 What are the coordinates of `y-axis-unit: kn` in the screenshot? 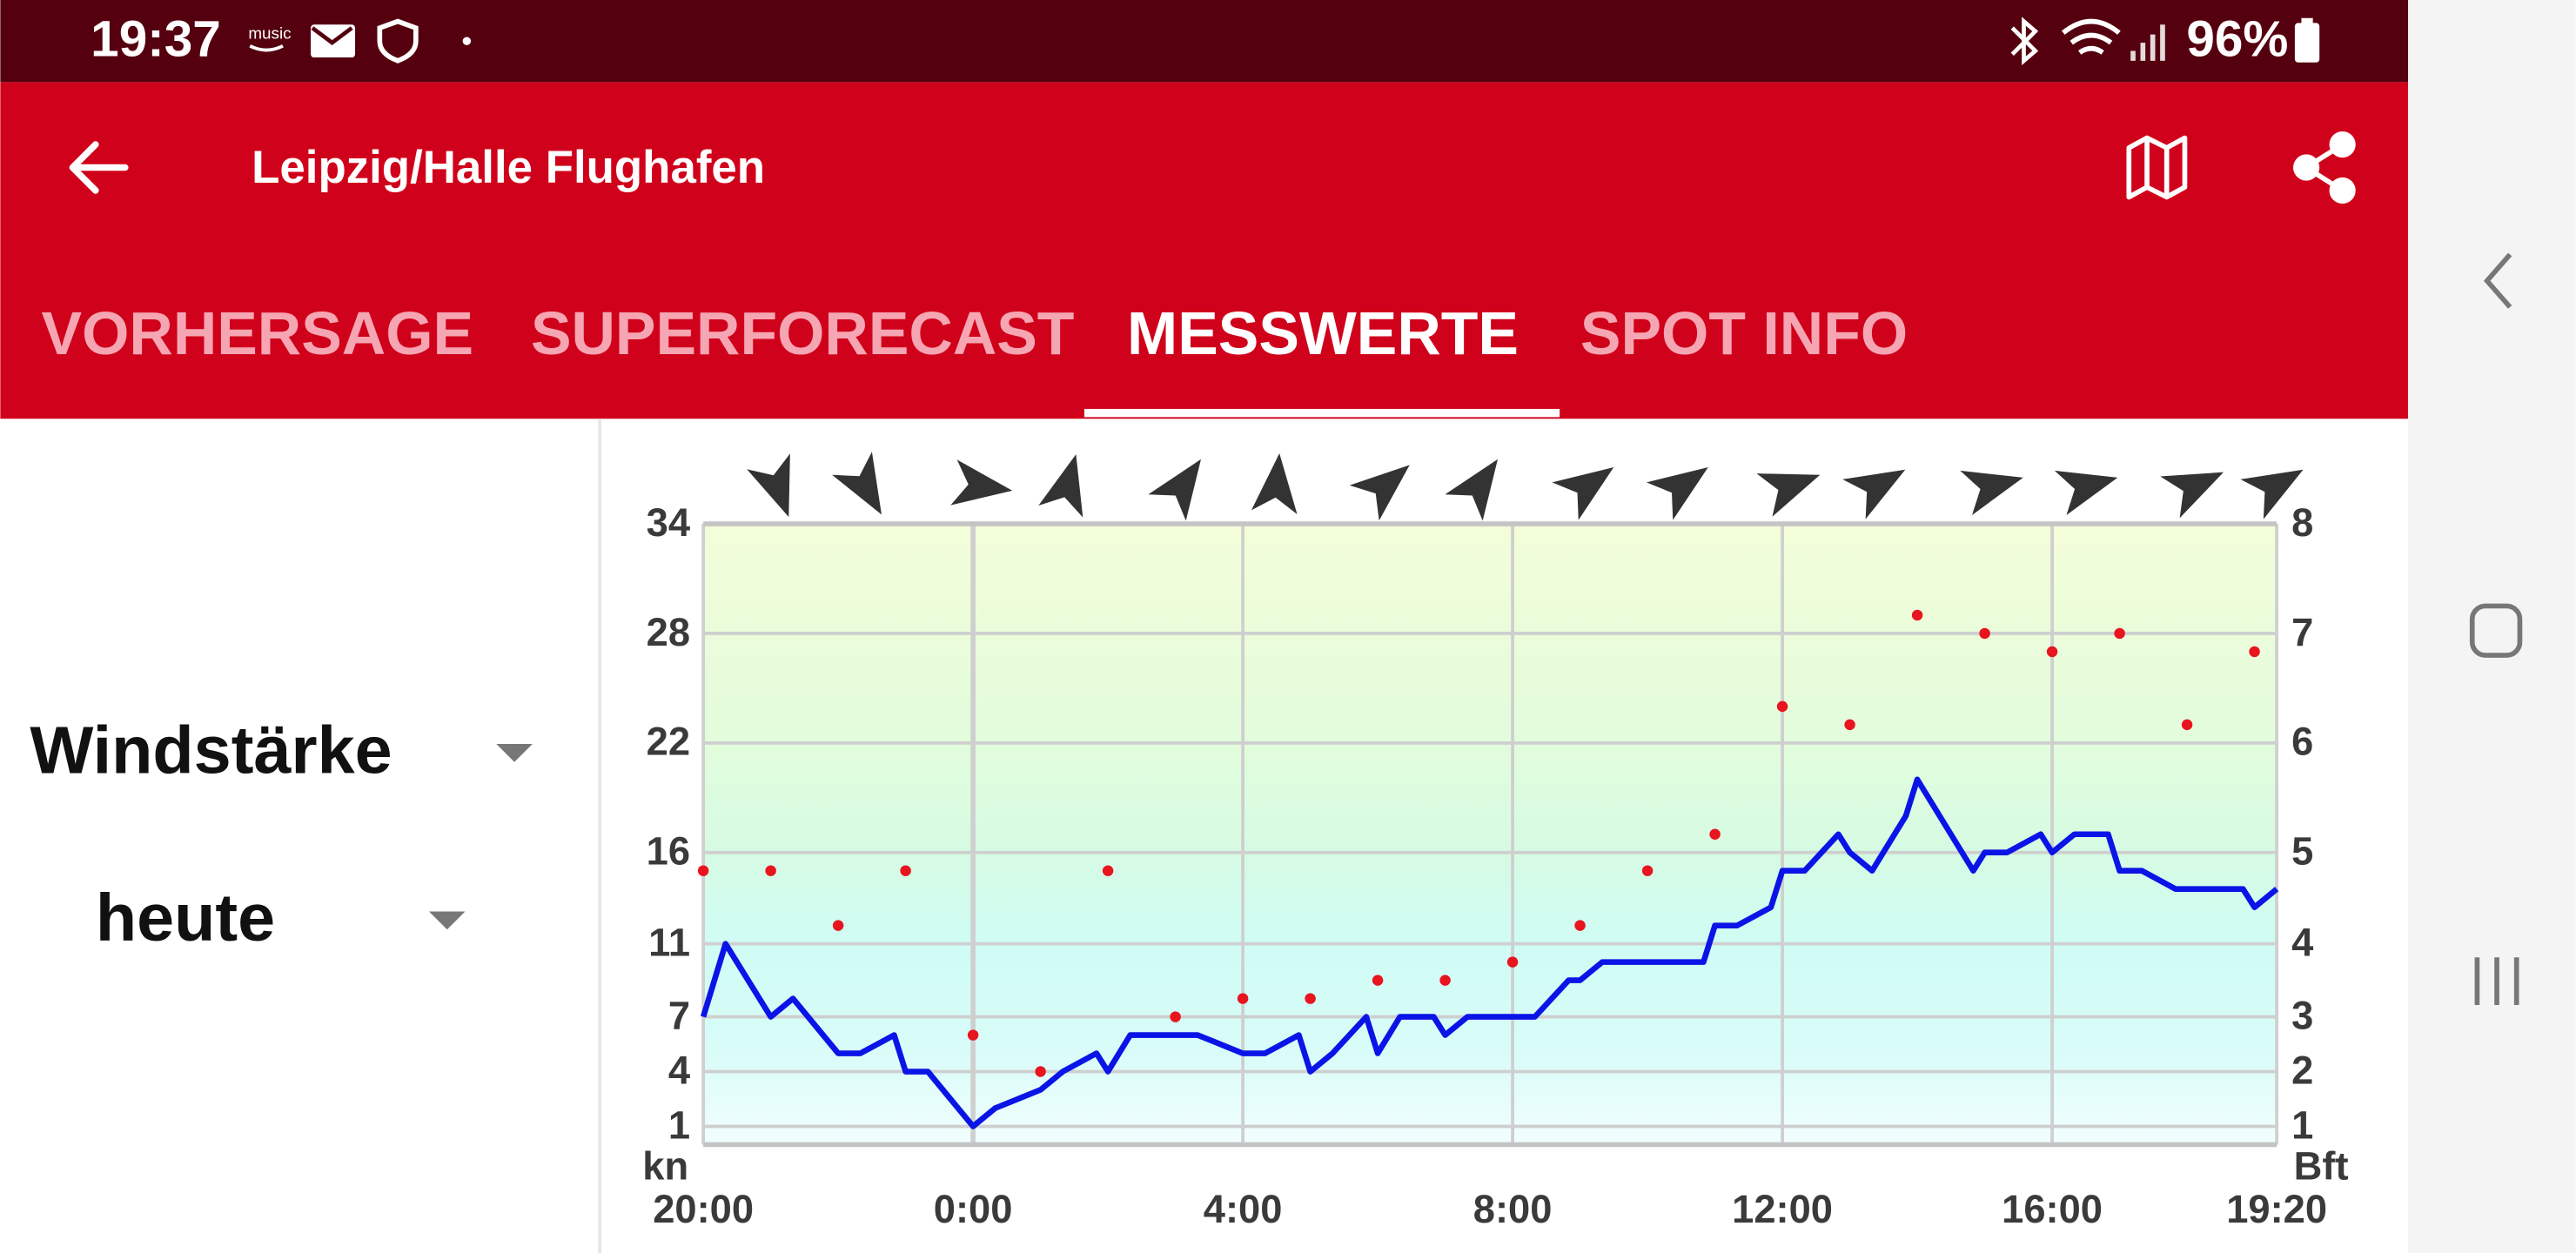 It's located at (665, 1166).